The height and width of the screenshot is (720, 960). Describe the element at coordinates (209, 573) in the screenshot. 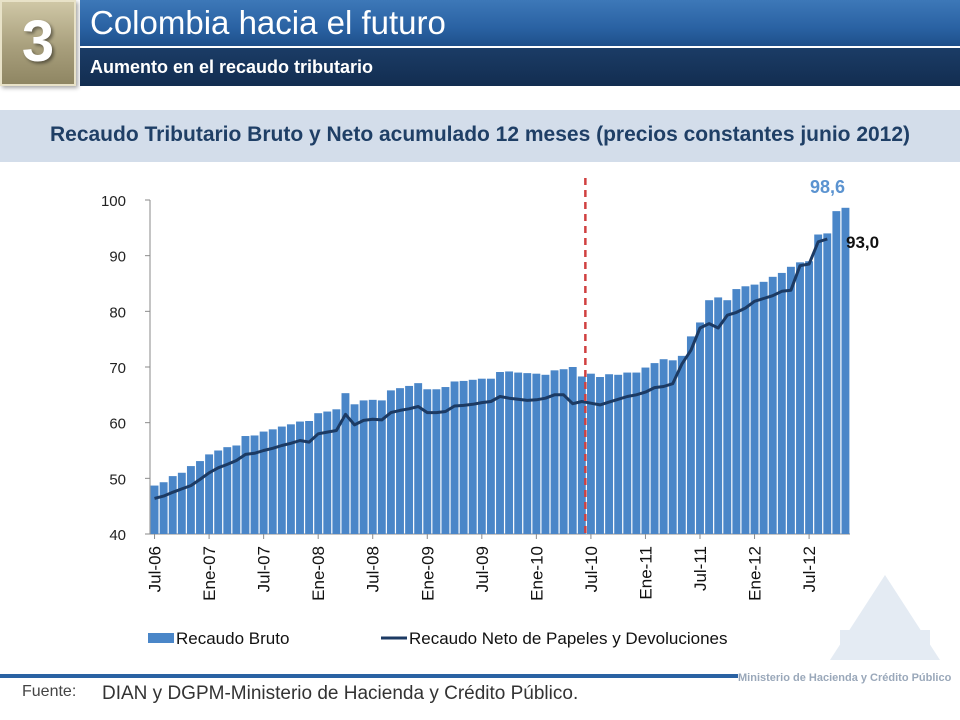

I see `x-tick-label: Ene-07` at that location.